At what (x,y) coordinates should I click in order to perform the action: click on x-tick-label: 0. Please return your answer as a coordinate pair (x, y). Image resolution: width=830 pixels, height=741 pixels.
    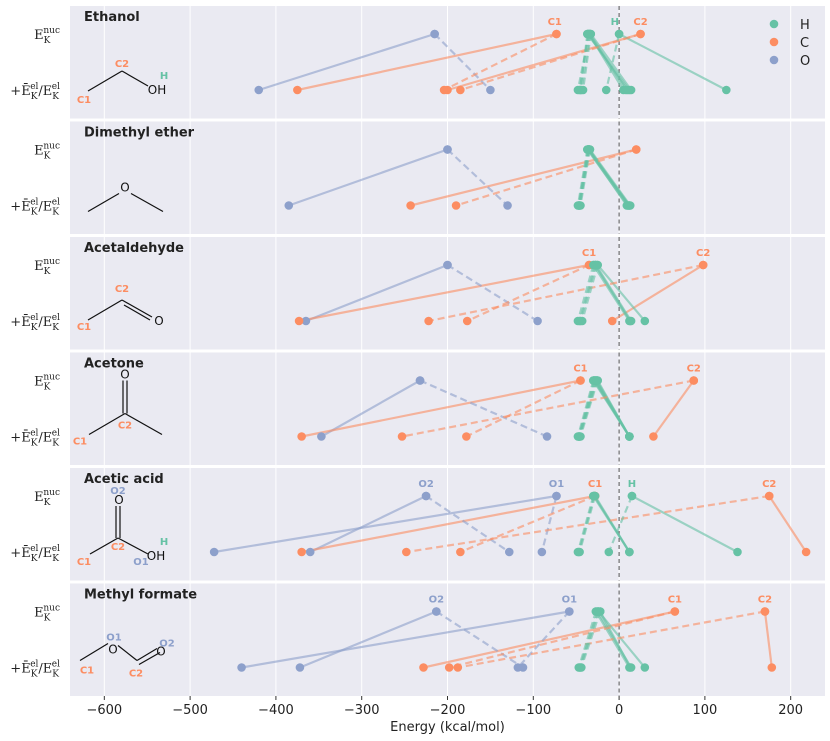
    Looking at the image, I should click on (619, 710).